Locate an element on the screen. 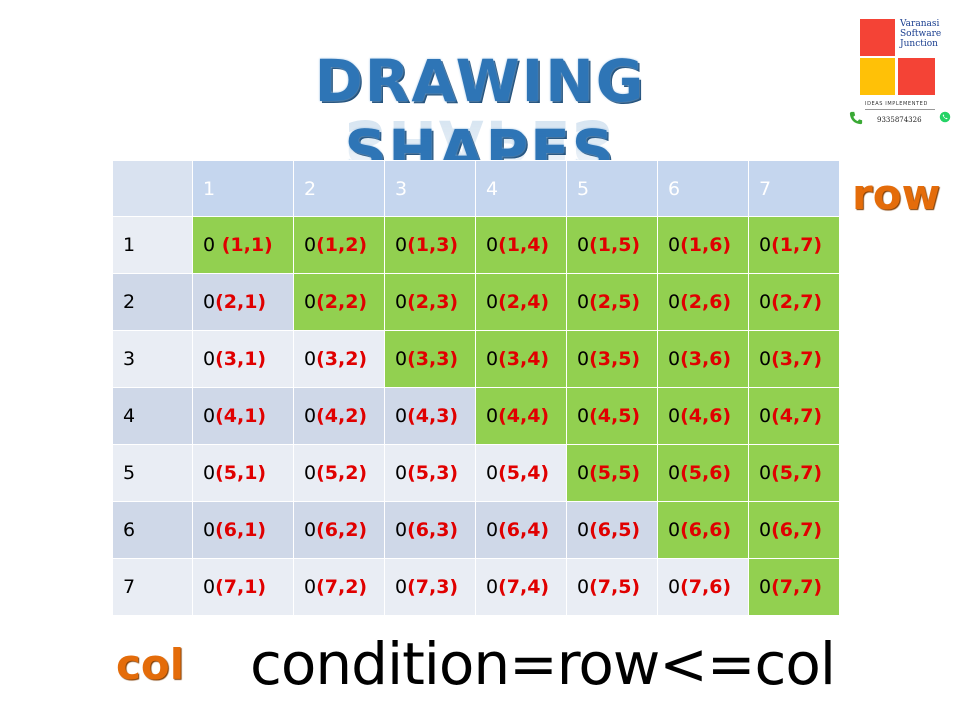  cell-coordinate: (2,1) is located at coordinates (241, 302).